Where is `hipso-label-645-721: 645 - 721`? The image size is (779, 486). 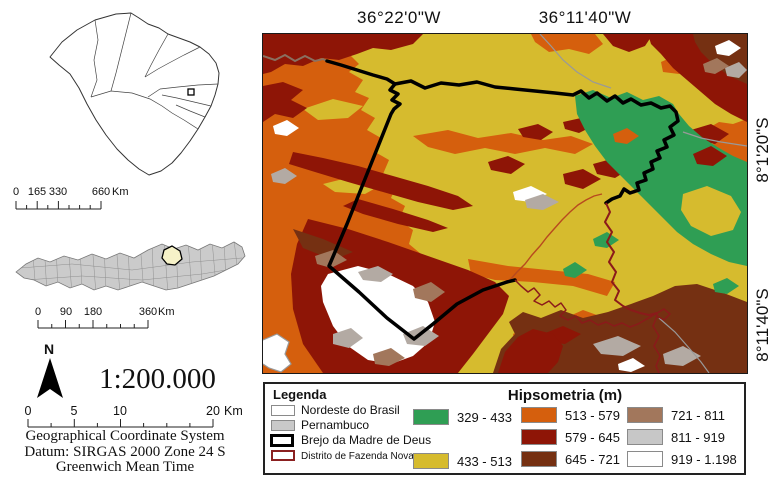 hipso-label-645-721: 645 - 721 is located at coordinates (592, 459).